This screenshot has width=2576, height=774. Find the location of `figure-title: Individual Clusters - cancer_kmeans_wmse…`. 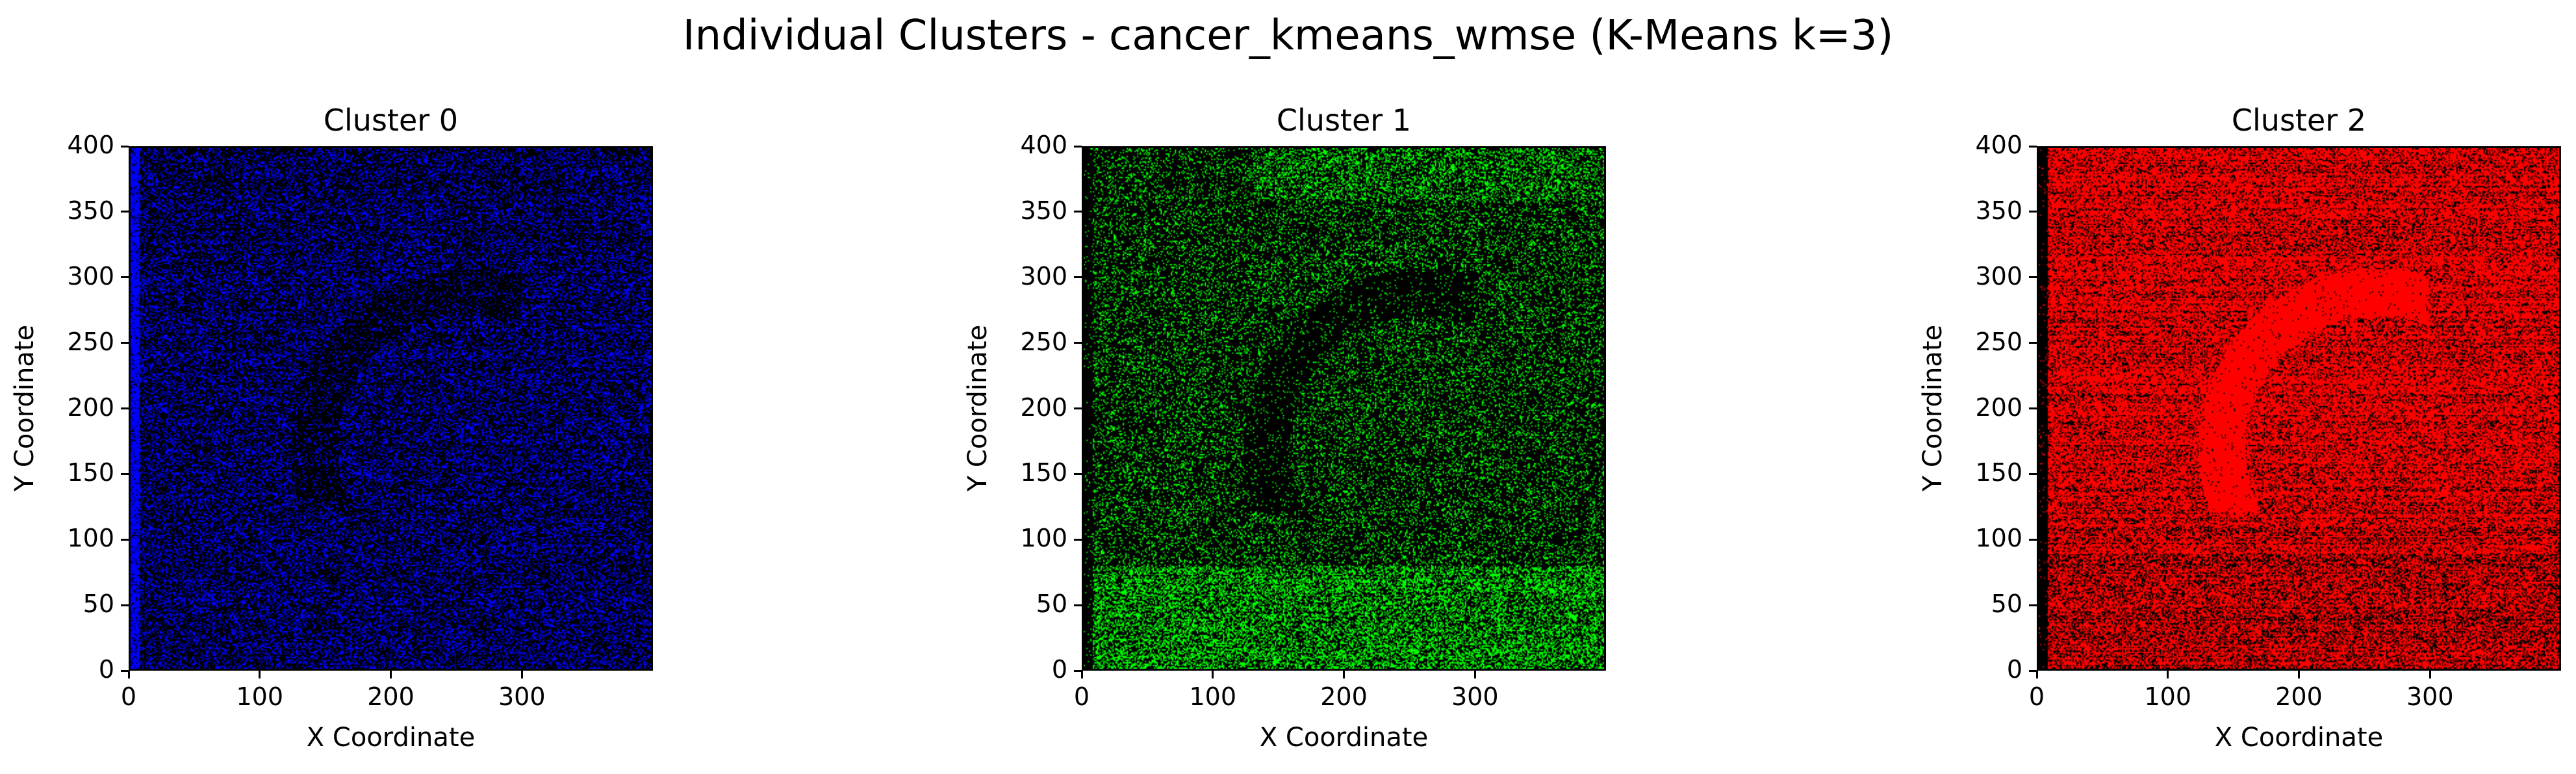

figure-title: Individual Clusters - cancer_kmeans_wmse… is located at coordinates (1288, 36).